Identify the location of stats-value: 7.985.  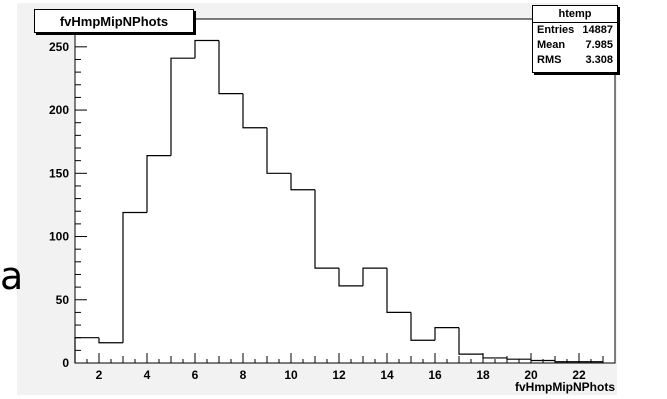
(599, 45).